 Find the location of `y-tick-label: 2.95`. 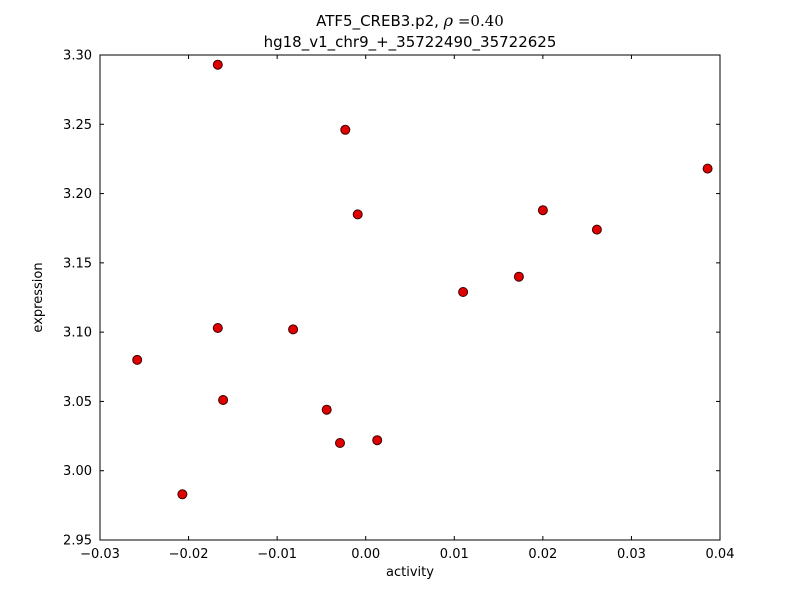

y-tick-label: 2.95 is located at coordinates (77, 541).